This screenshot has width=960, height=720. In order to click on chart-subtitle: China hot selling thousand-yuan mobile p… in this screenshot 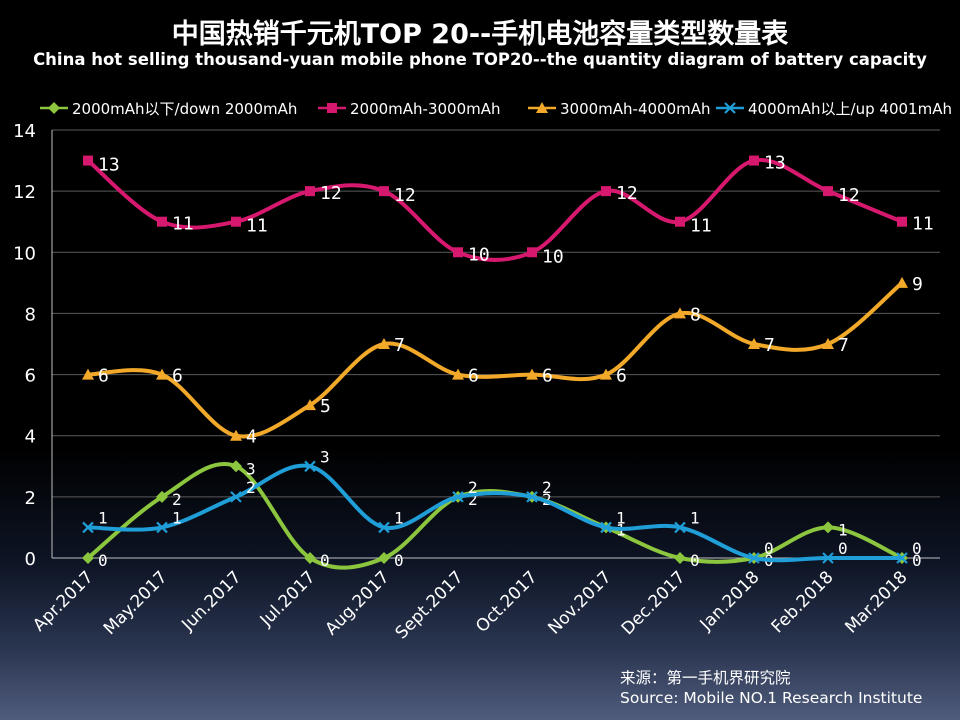, I will do `click(480, 59)`.